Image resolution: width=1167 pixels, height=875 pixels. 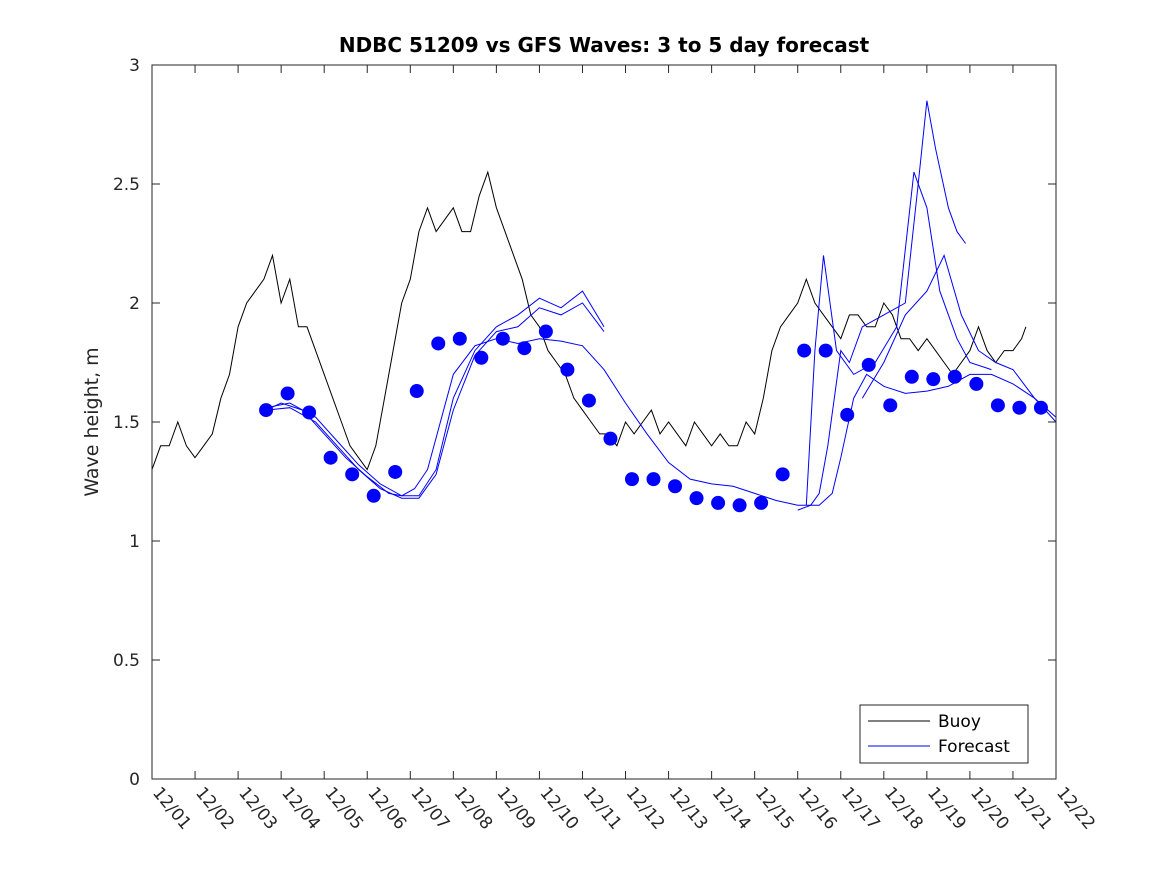 What do you see at coordinates (171, 808) in the screenshot?
I see `x-tick-label: 12/01` at bounding box center [171, 808].